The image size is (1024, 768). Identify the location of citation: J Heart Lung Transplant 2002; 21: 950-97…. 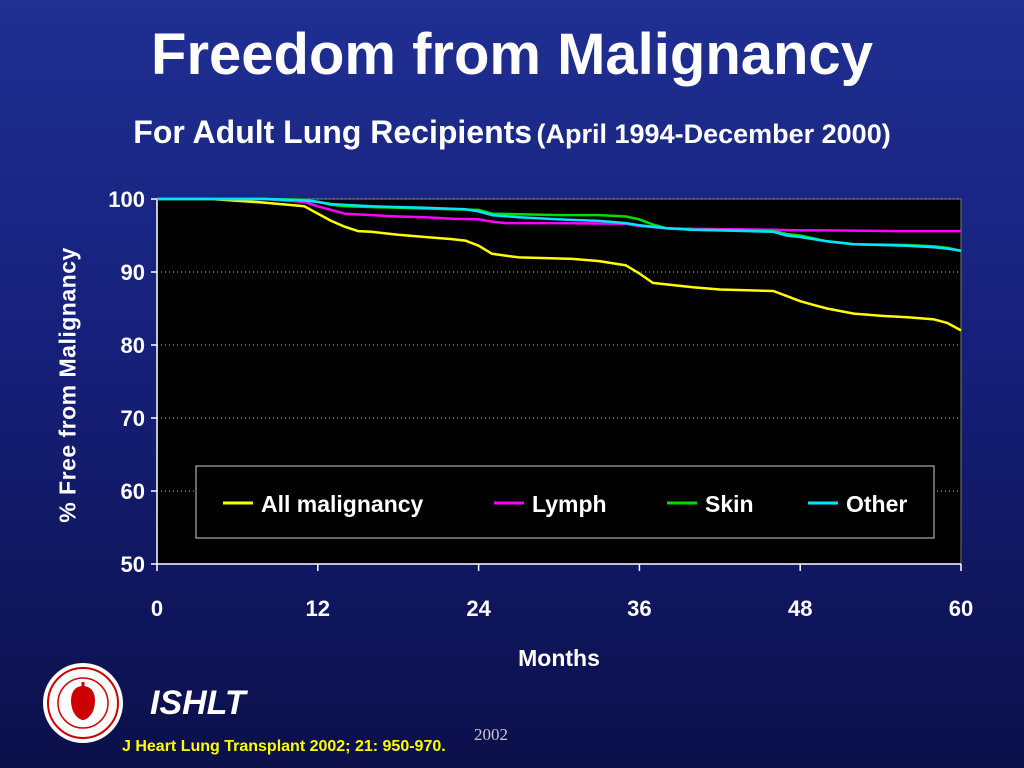
(284, 746).